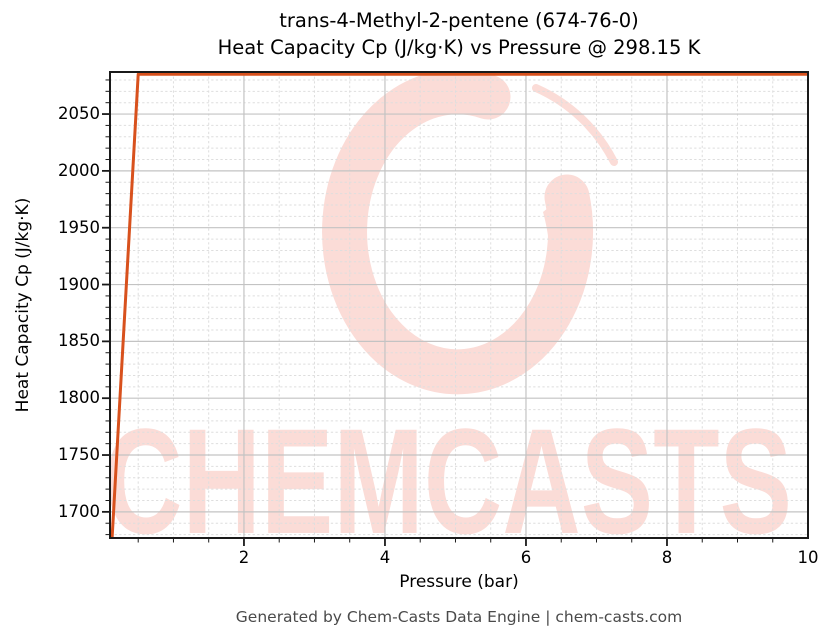 The height and width of the screenshot is (644, 836). What do you see at coordinates (385, 557) in the screenshot?
I see `x-tick-label: 4` at bounding box center [385, 557].